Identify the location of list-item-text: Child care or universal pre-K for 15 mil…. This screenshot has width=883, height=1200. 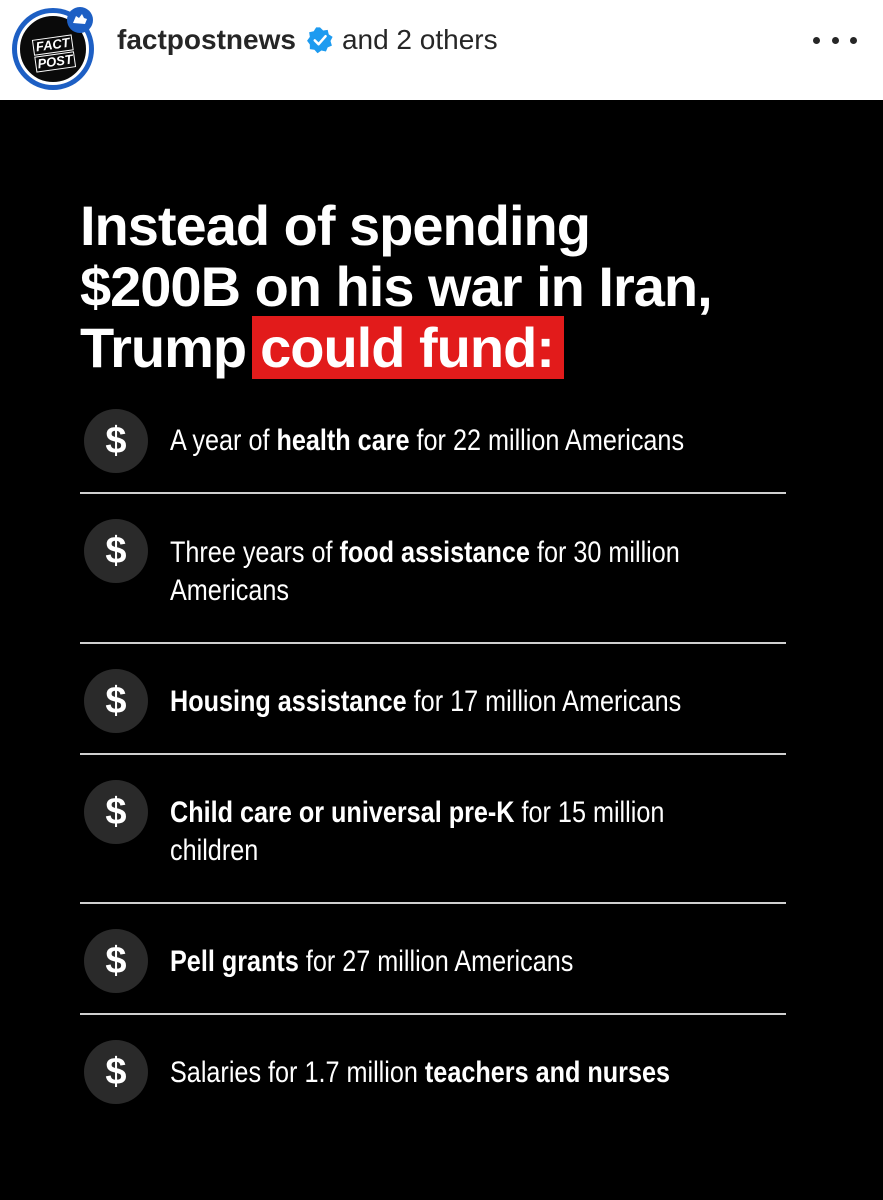
(417, 831).